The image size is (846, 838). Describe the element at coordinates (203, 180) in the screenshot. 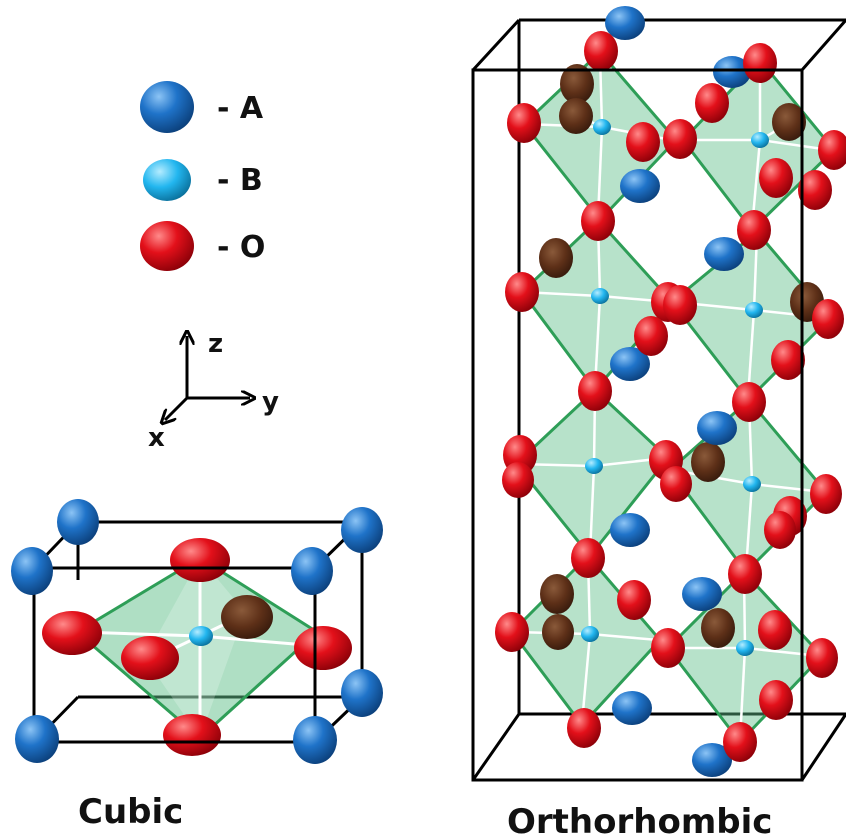

I see `legend-item-b: - B` at that location.